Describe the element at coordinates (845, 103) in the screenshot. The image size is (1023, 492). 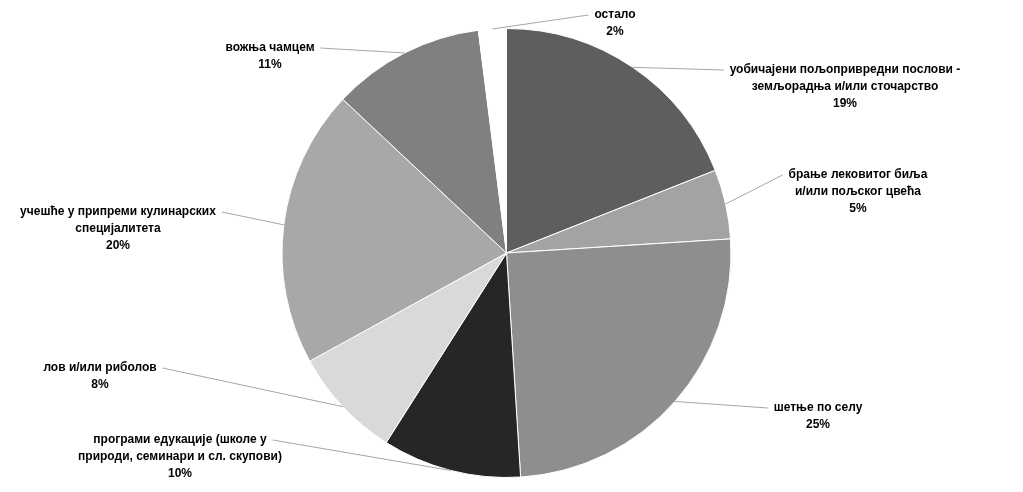
I see `data-label: 19%` at that location.